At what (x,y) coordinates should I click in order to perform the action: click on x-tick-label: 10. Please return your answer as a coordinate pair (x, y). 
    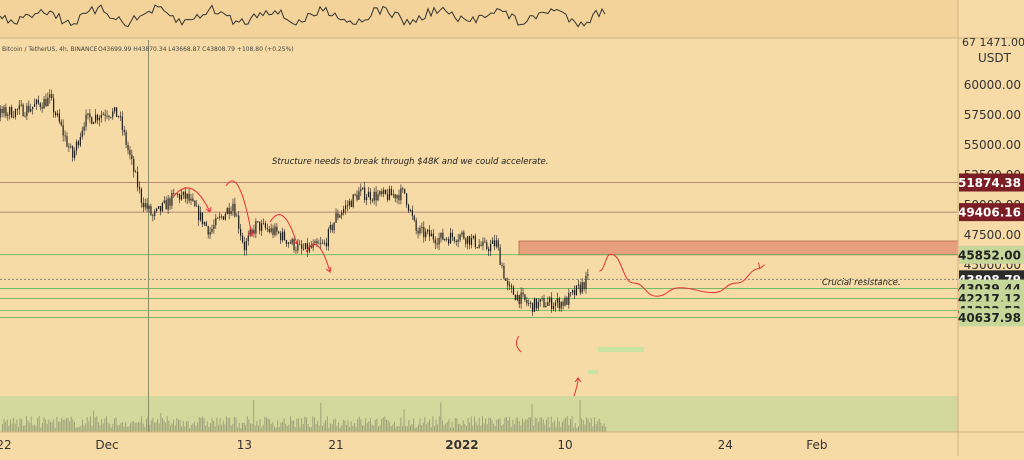
    Looking at the image, I should click on (564, 445).